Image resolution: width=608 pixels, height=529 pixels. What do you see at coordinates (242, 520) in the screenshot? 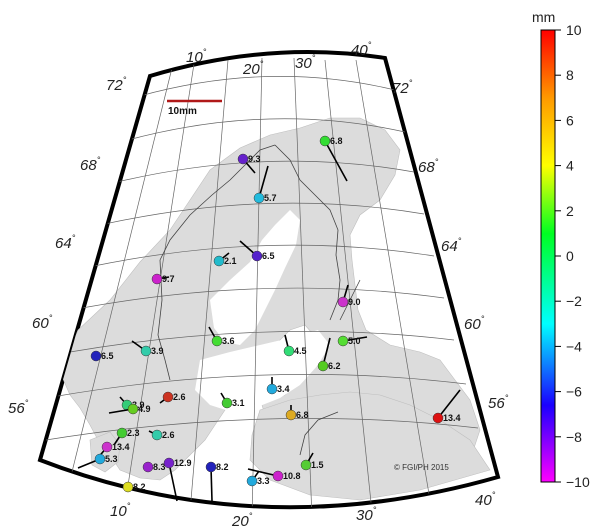
I see `lon-label-bottom-20: 20°` at bounding box center [242, 520].